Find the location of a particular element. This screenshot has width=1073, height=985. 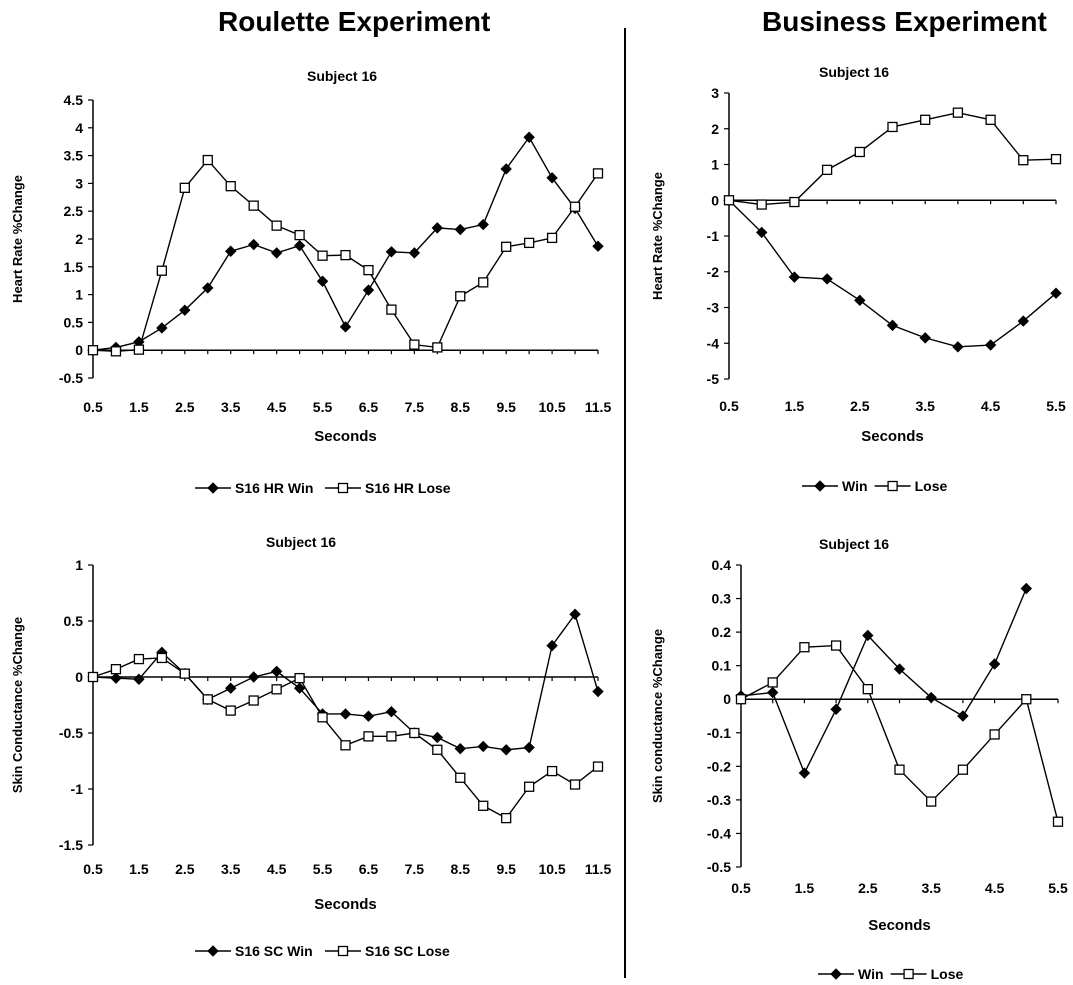

legend-entry: Lose is located at coordinates (910, 486).